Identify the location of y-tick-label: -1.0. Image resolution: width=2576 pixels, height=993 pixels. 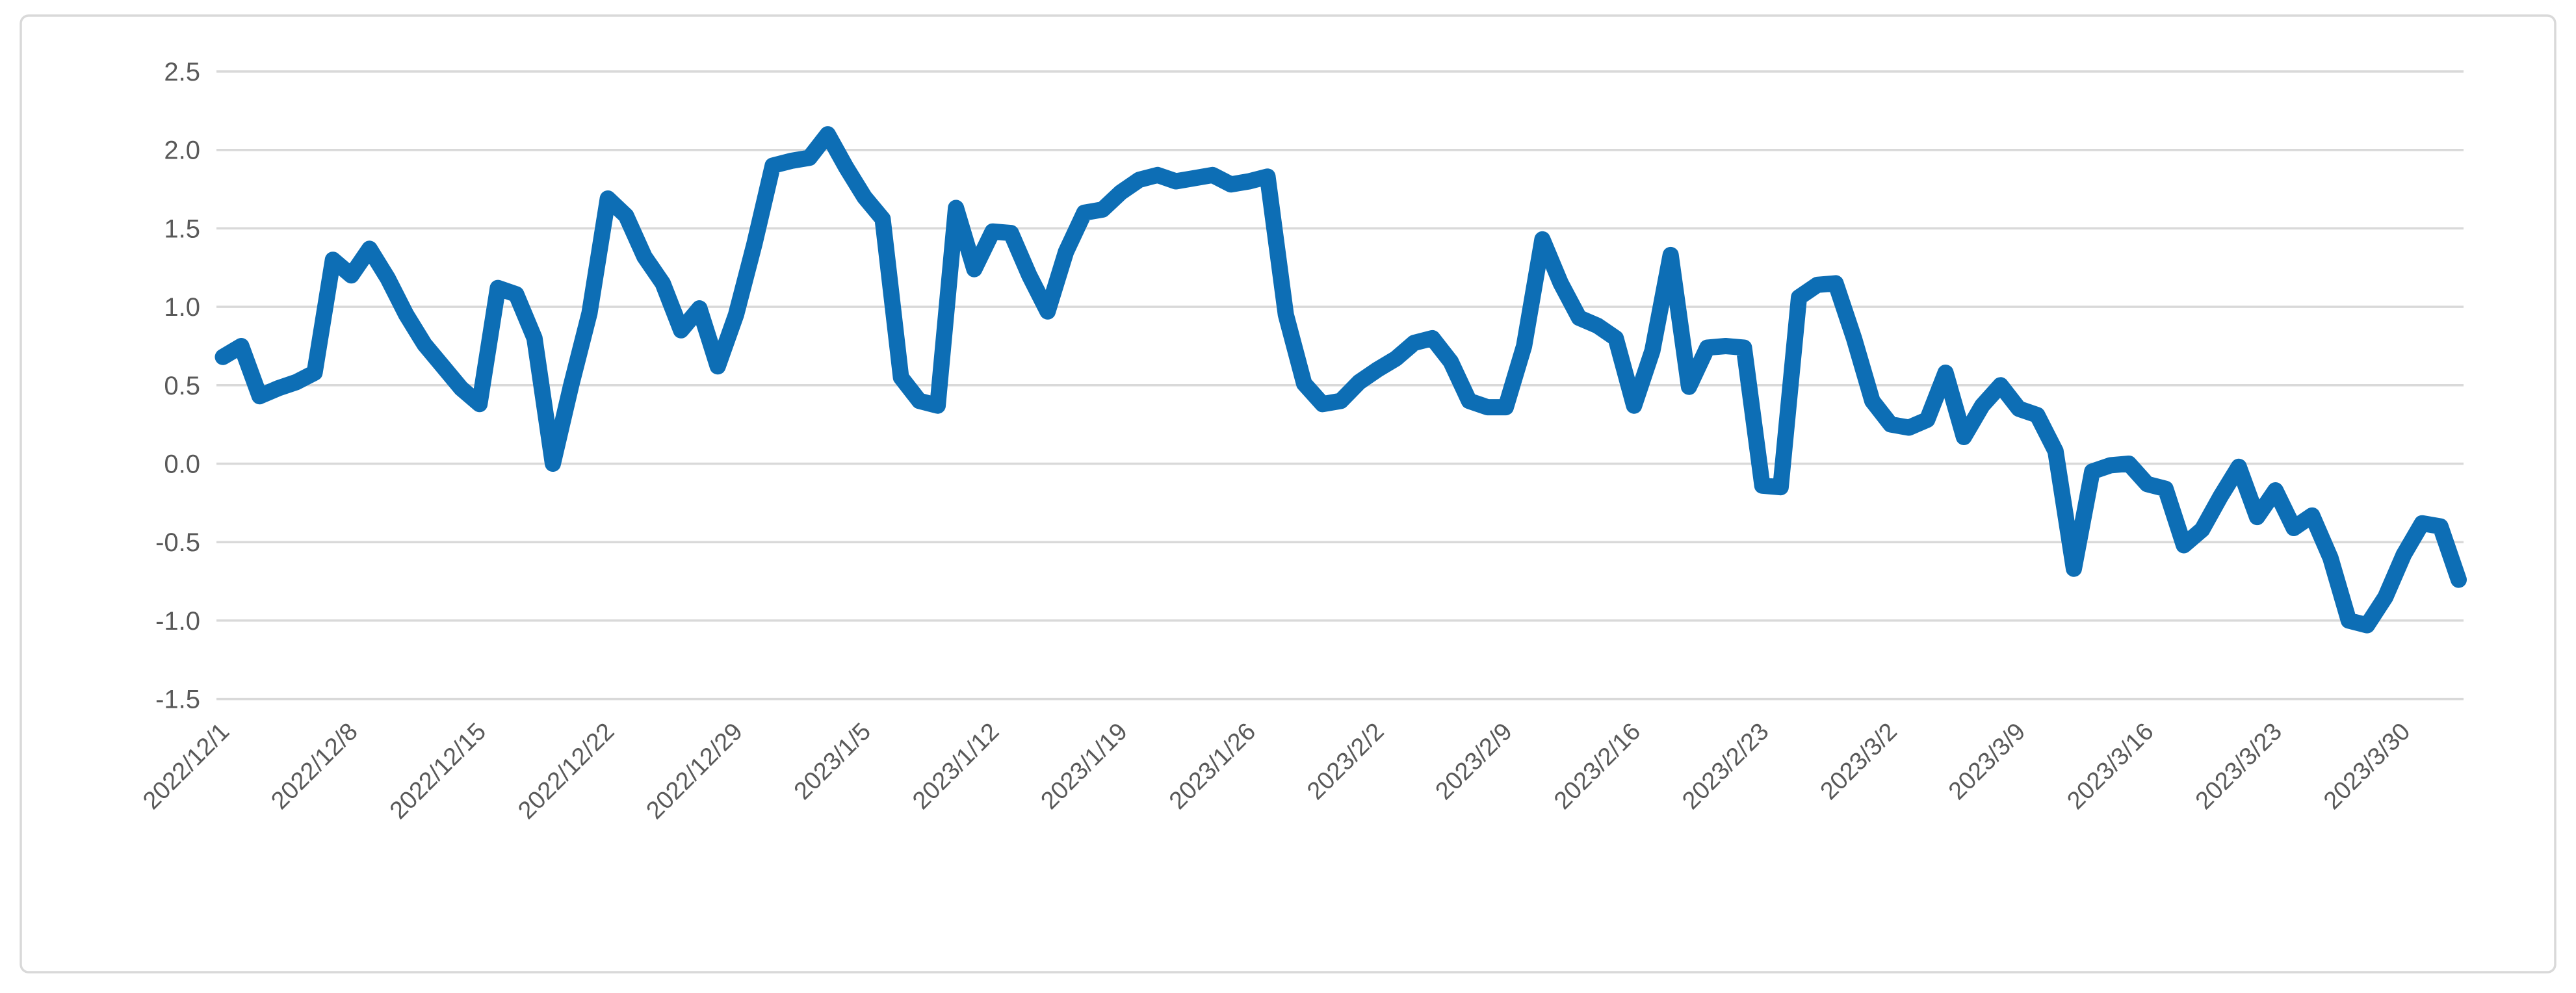
(177, 621).